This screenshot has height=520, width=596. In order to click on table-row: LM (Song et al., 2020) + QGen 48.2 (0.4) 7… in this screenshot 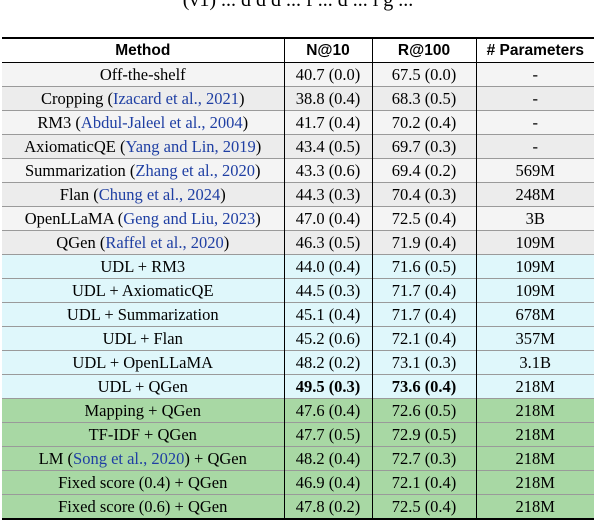, I will do `click(298, 458)`.